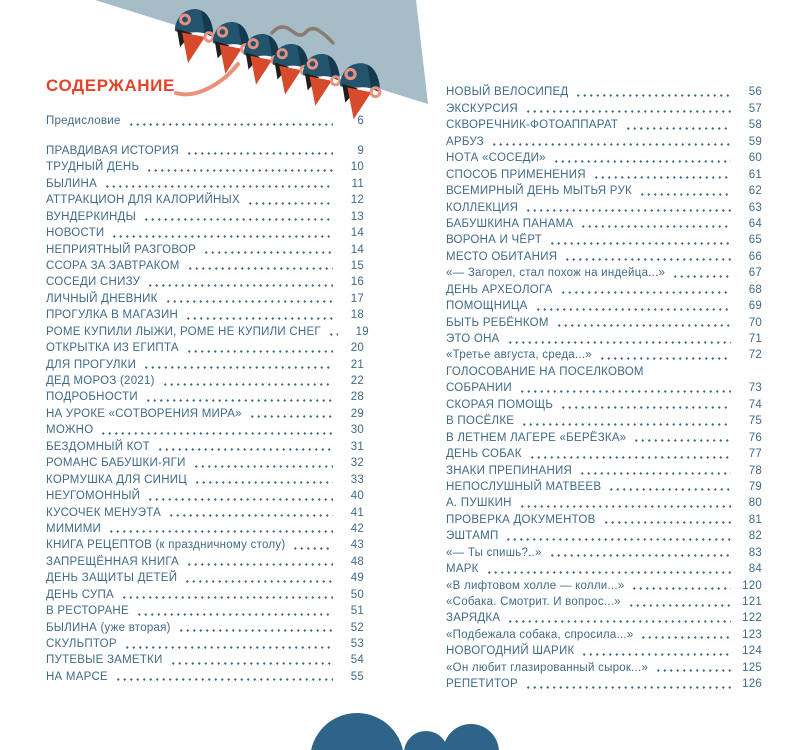  What do you see at coordinates (357, 512) in the screenshot?
I see `toc-entry-page: 41` at bounding box center [357, 512].